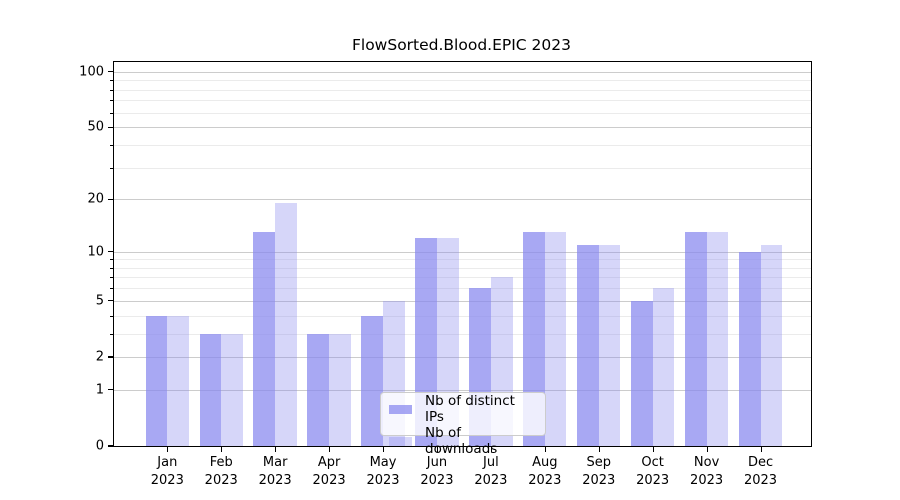 This screenshot has height=500, width=900. What do you see at coordinates (264, 339) in the screenshot?
I see `bar-ips-mar` at bounding box center [264, 339].